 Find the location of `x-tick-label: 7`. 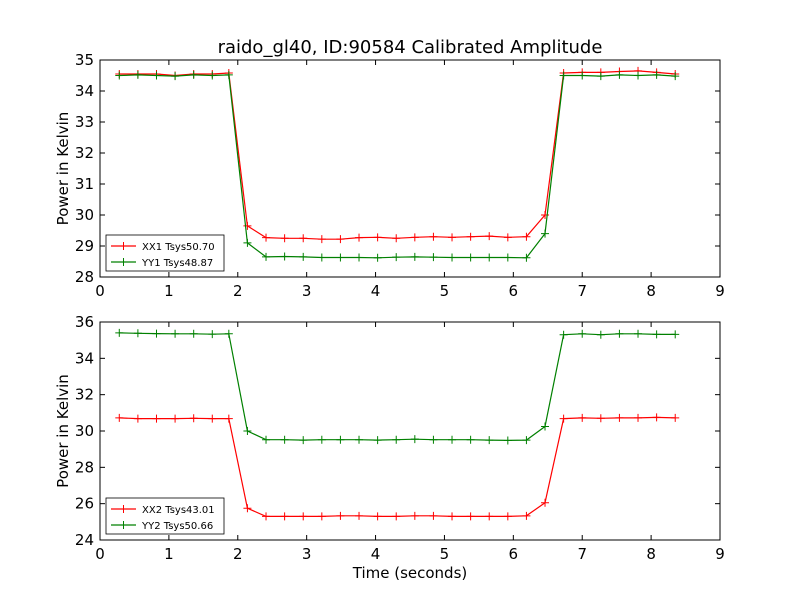

x-tick-label: 7 is located at coordinates (582, 554).